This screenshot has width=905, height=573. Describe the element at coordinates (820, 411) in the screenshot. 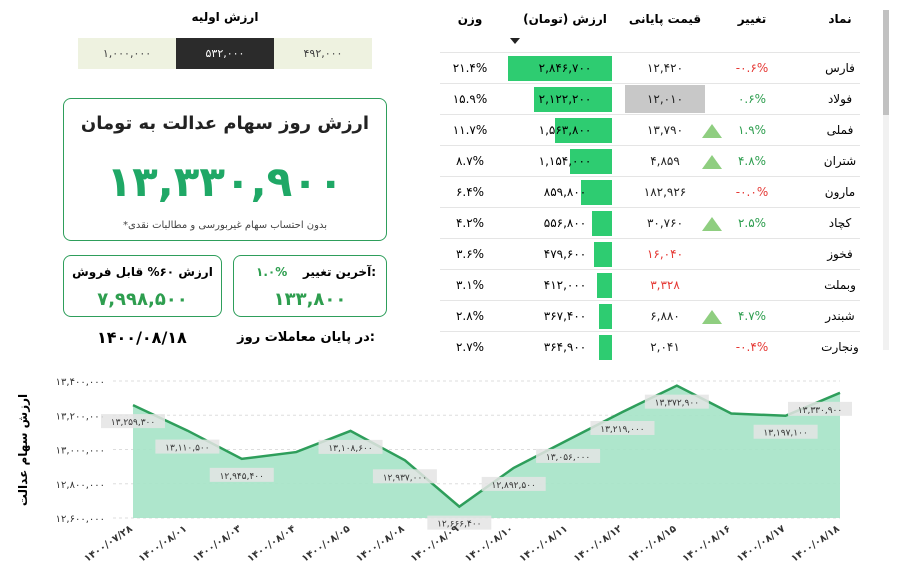

I see `value-label: ۱۳,۳۳۰,۹۰۰` at that location.